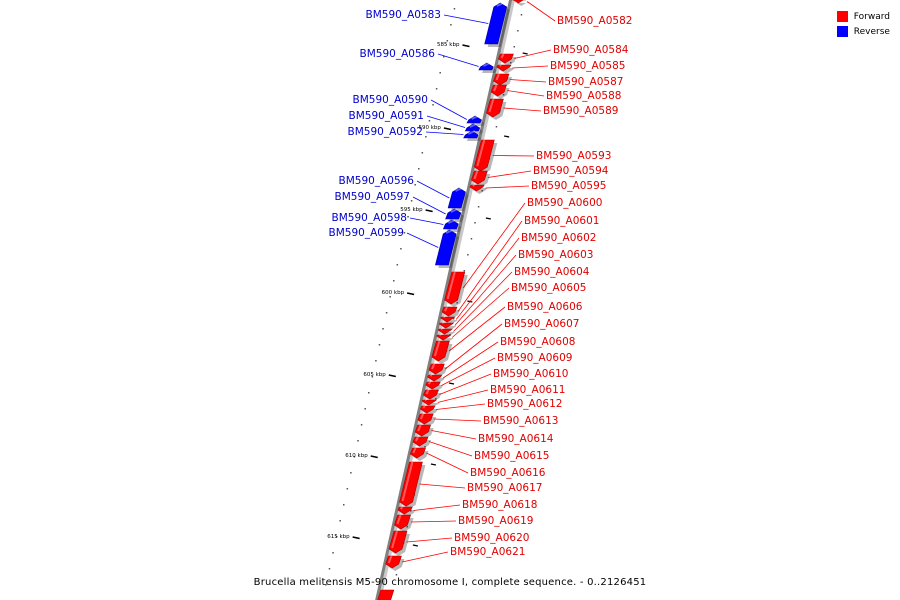 The height and width of the screenshot is (600, 900). I want to click on gene-label: BM590_A0596, so click(377, 181).